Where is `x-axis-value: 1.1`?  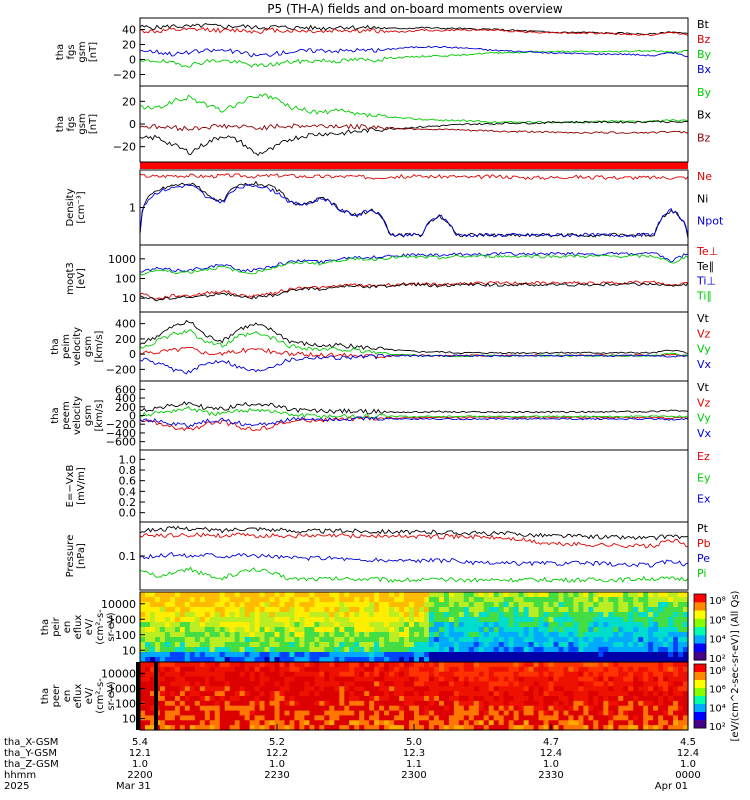
x-axis-value: 1.1 is located at coordinates (414, 764).